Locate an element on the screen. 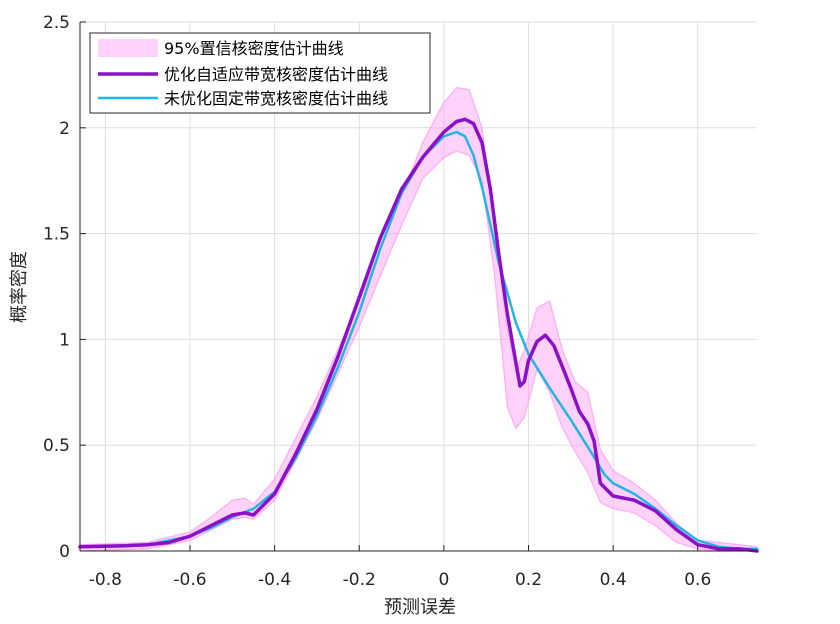 This screenshot has width=840, height=624. x-tick-label: -0.4 is located at coordinates (274, 580).